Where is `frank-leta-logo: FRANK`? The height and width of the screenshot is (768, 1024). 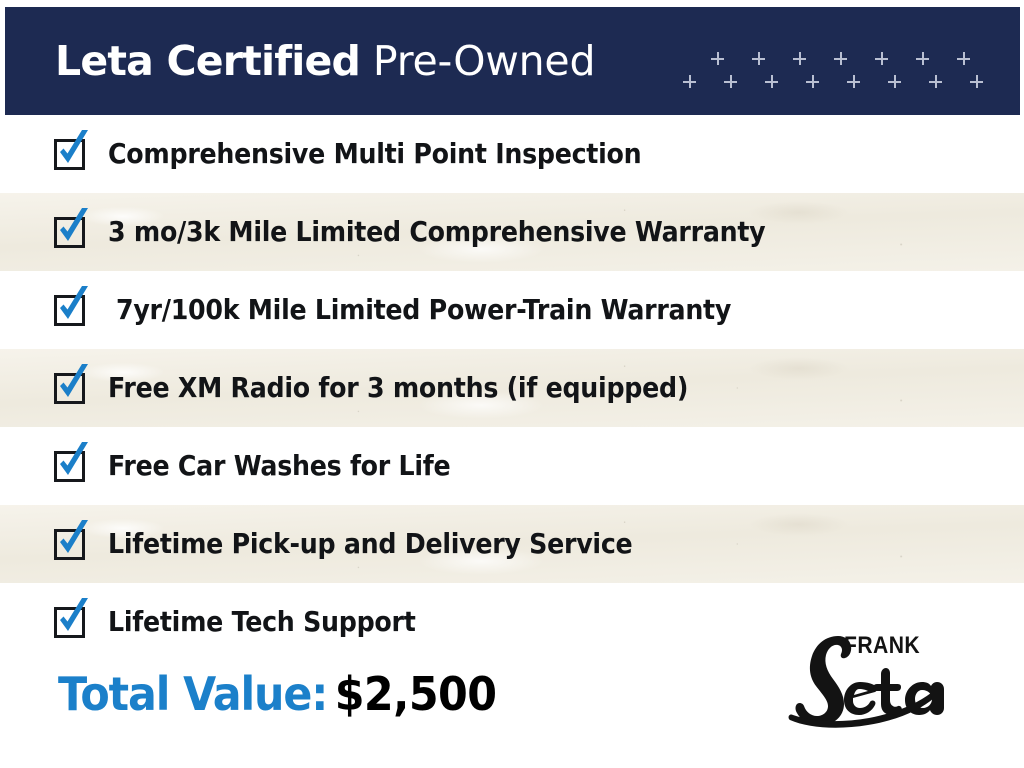
frank-leta-logo: FRANK is located at coordinates (863, 678).